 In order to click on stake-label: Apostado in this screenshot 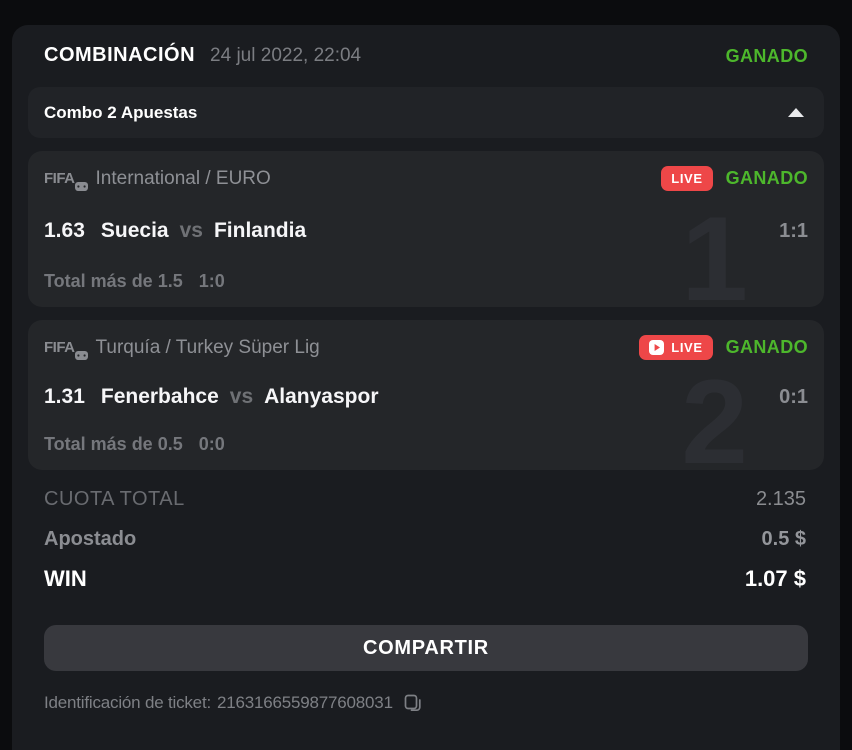, I will do `click(90, 538)`.